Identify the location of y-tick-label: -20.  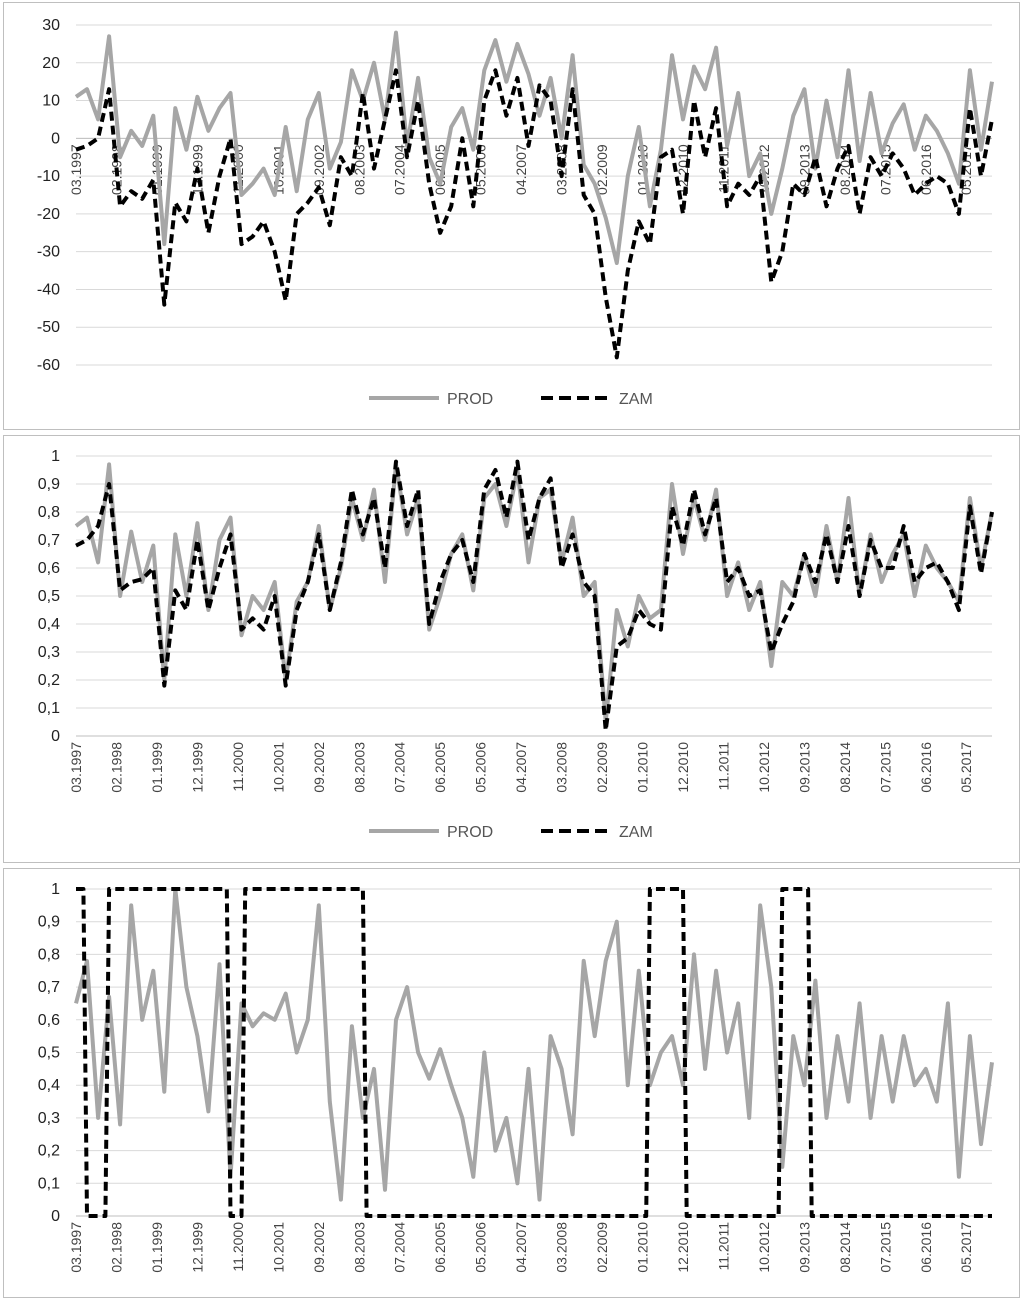
(48, 214).